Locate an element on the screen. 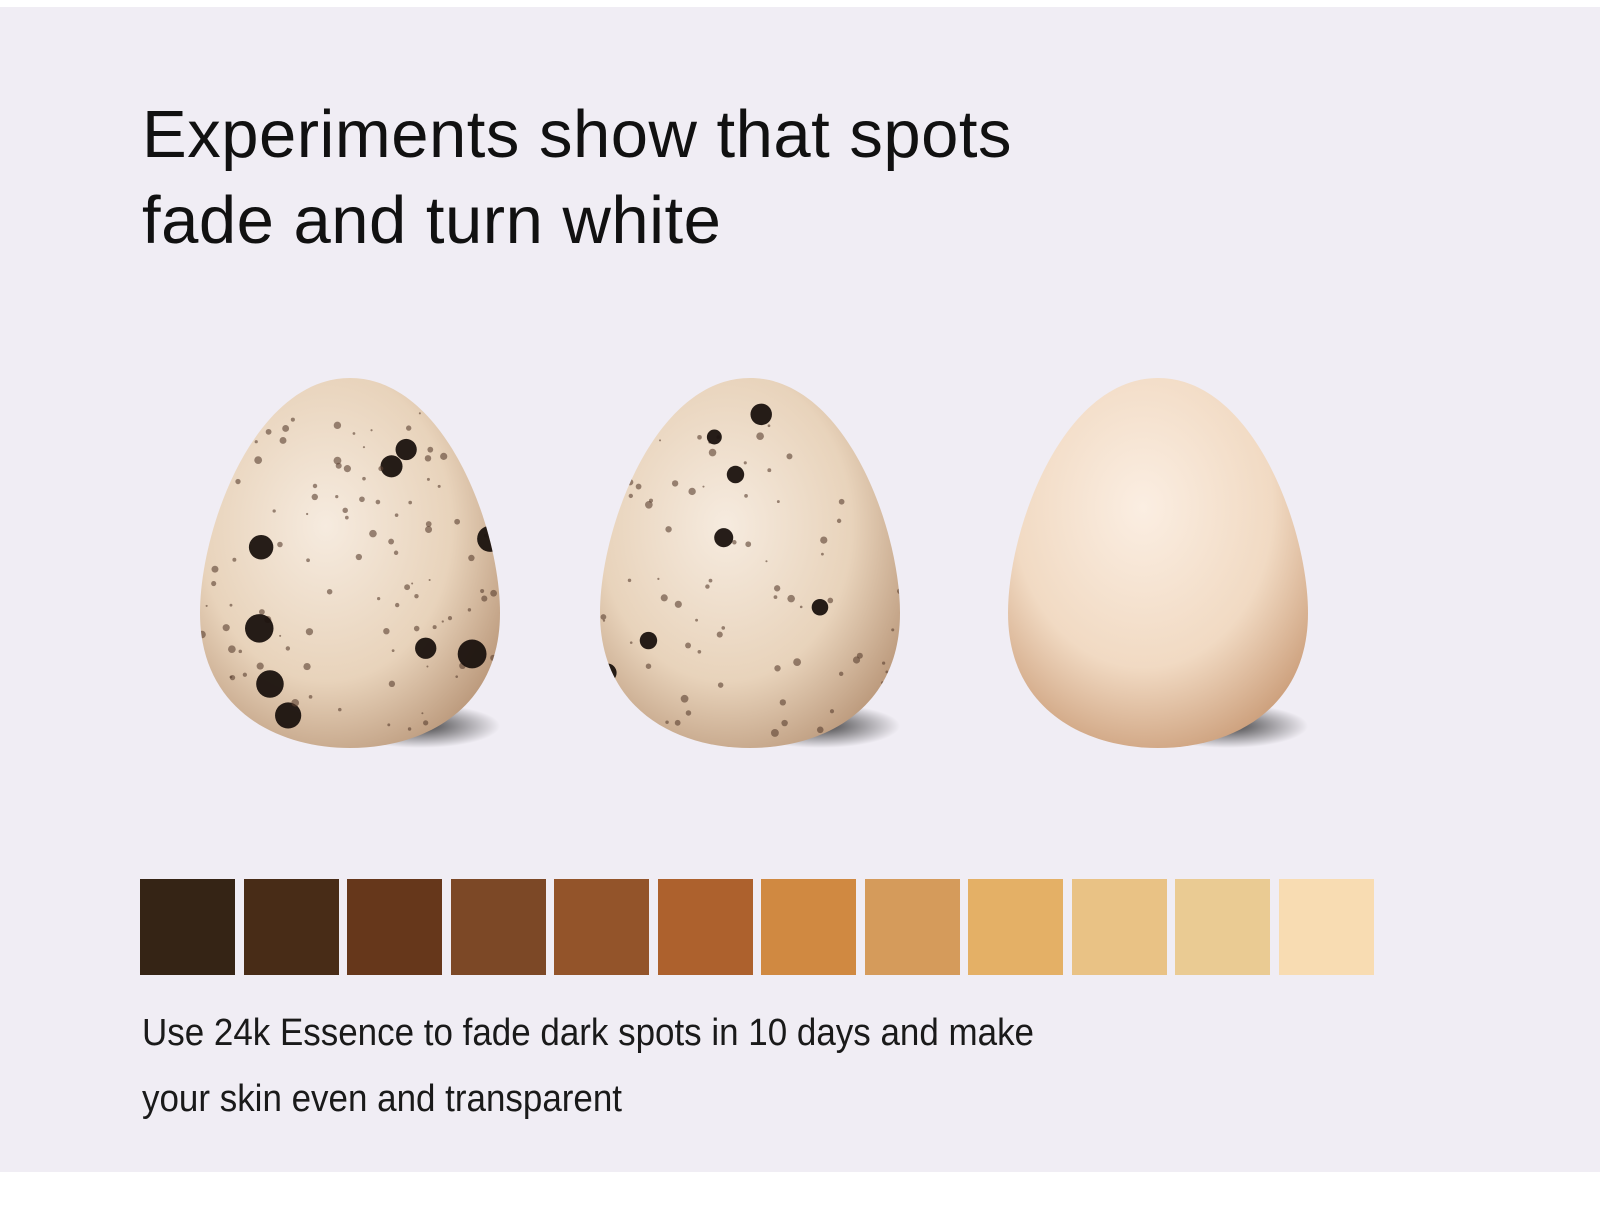  white-egg-after is located at coordinates (1158, 563).